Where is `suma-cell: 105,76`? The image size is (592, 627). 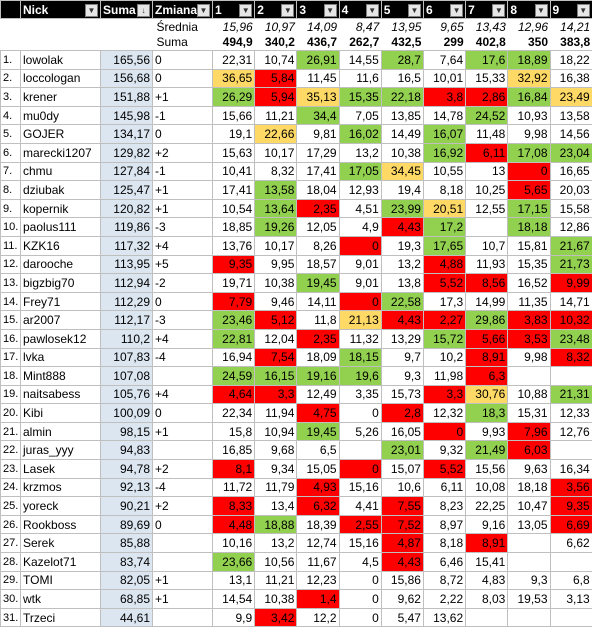
suma-cell: 105,76 is located at coordinates (127, 394).